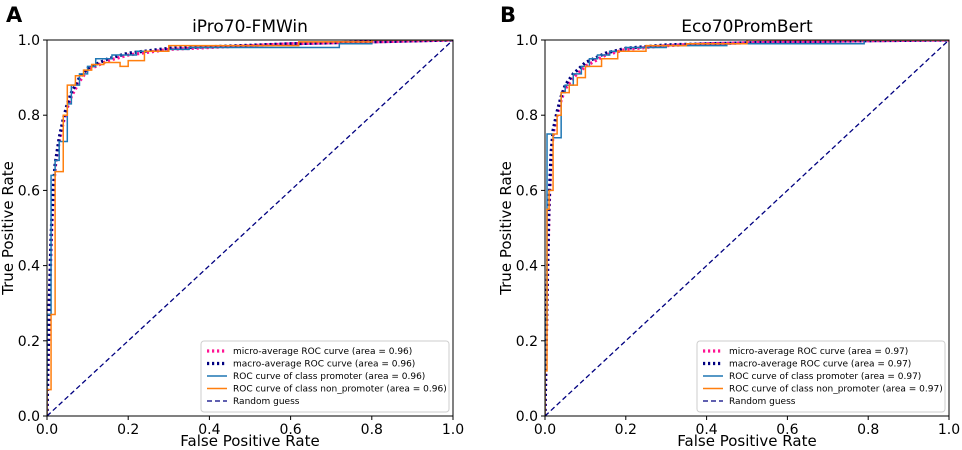 This screenshot has width=962, height=450. What do you see at coordinates (324, 365) in the screenshot?
I see `legend-entry: macro-average ROC curve (area = 0.96)` at bounding box center [324, 365].